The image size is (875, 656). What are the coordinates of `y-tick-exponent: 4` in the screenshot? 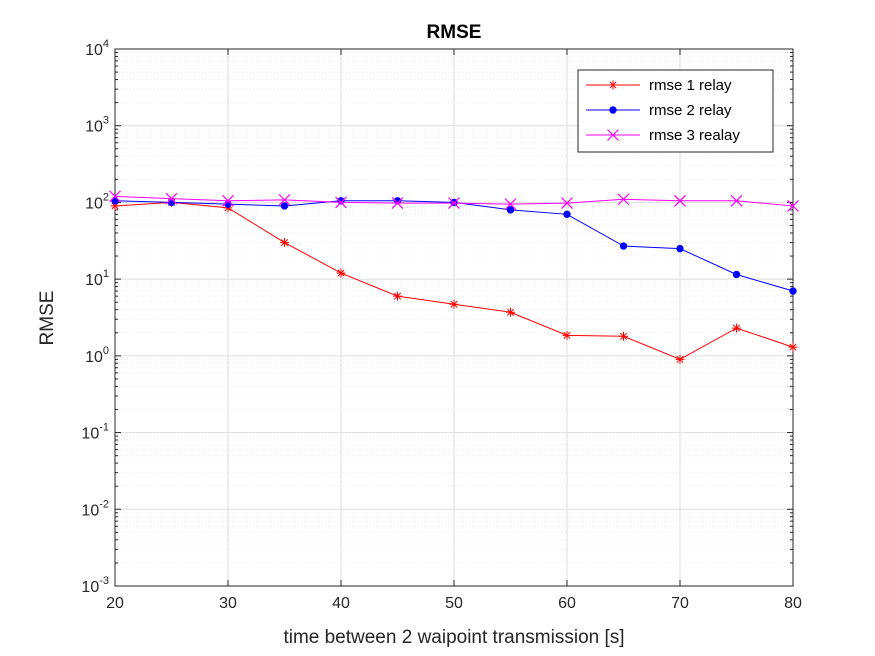 It's located at (106, 44).